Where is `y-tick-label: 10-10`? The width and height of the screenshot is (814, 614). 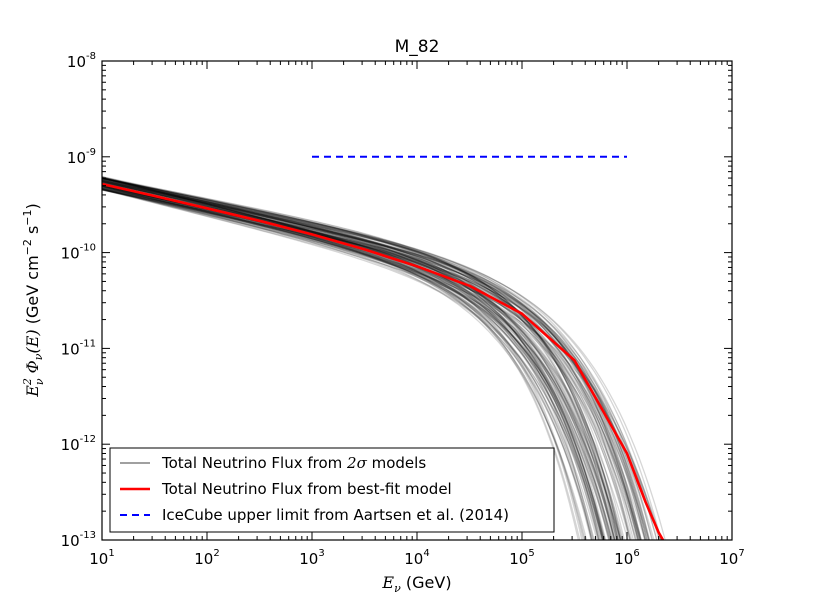 y-tick-label: 10-10 is located at coordinates (78, 253).